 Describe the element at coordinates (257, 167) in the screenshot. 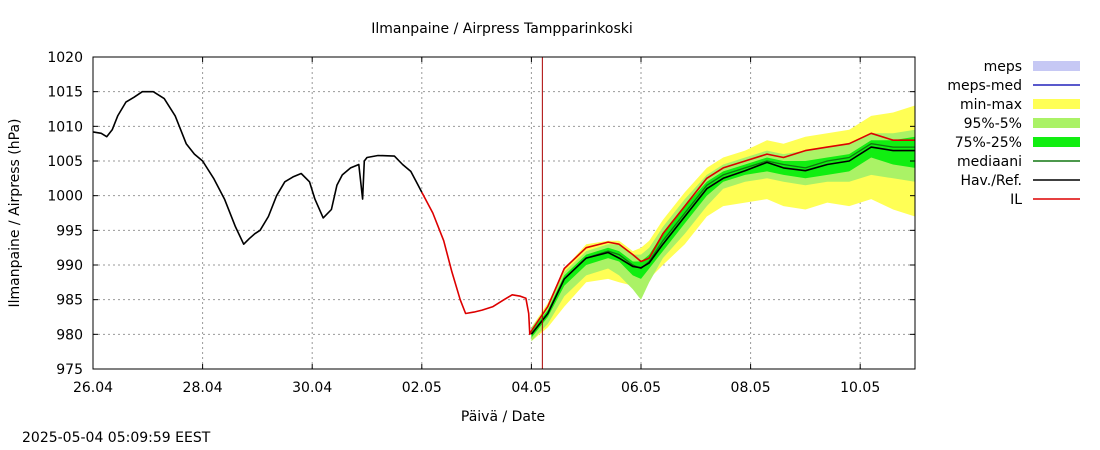

I see `series-observed` at that location.